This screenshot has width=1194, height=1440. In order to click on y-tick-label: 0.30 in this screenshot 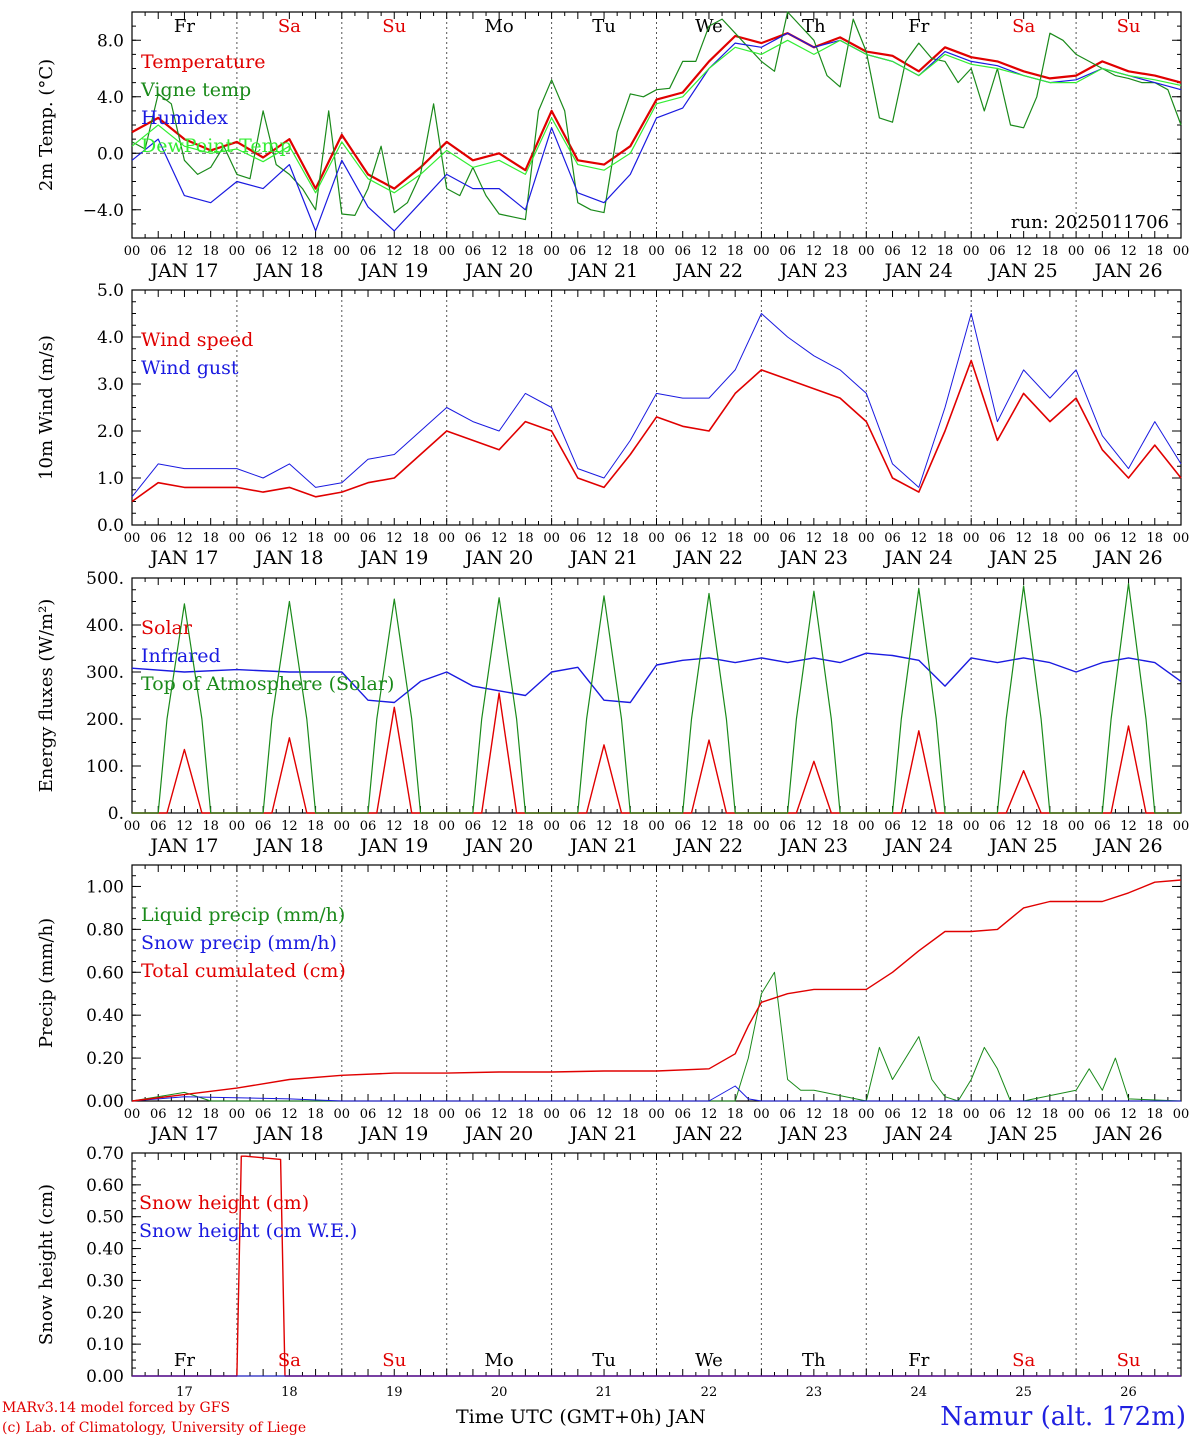, I will do `click(105, 1281)`.